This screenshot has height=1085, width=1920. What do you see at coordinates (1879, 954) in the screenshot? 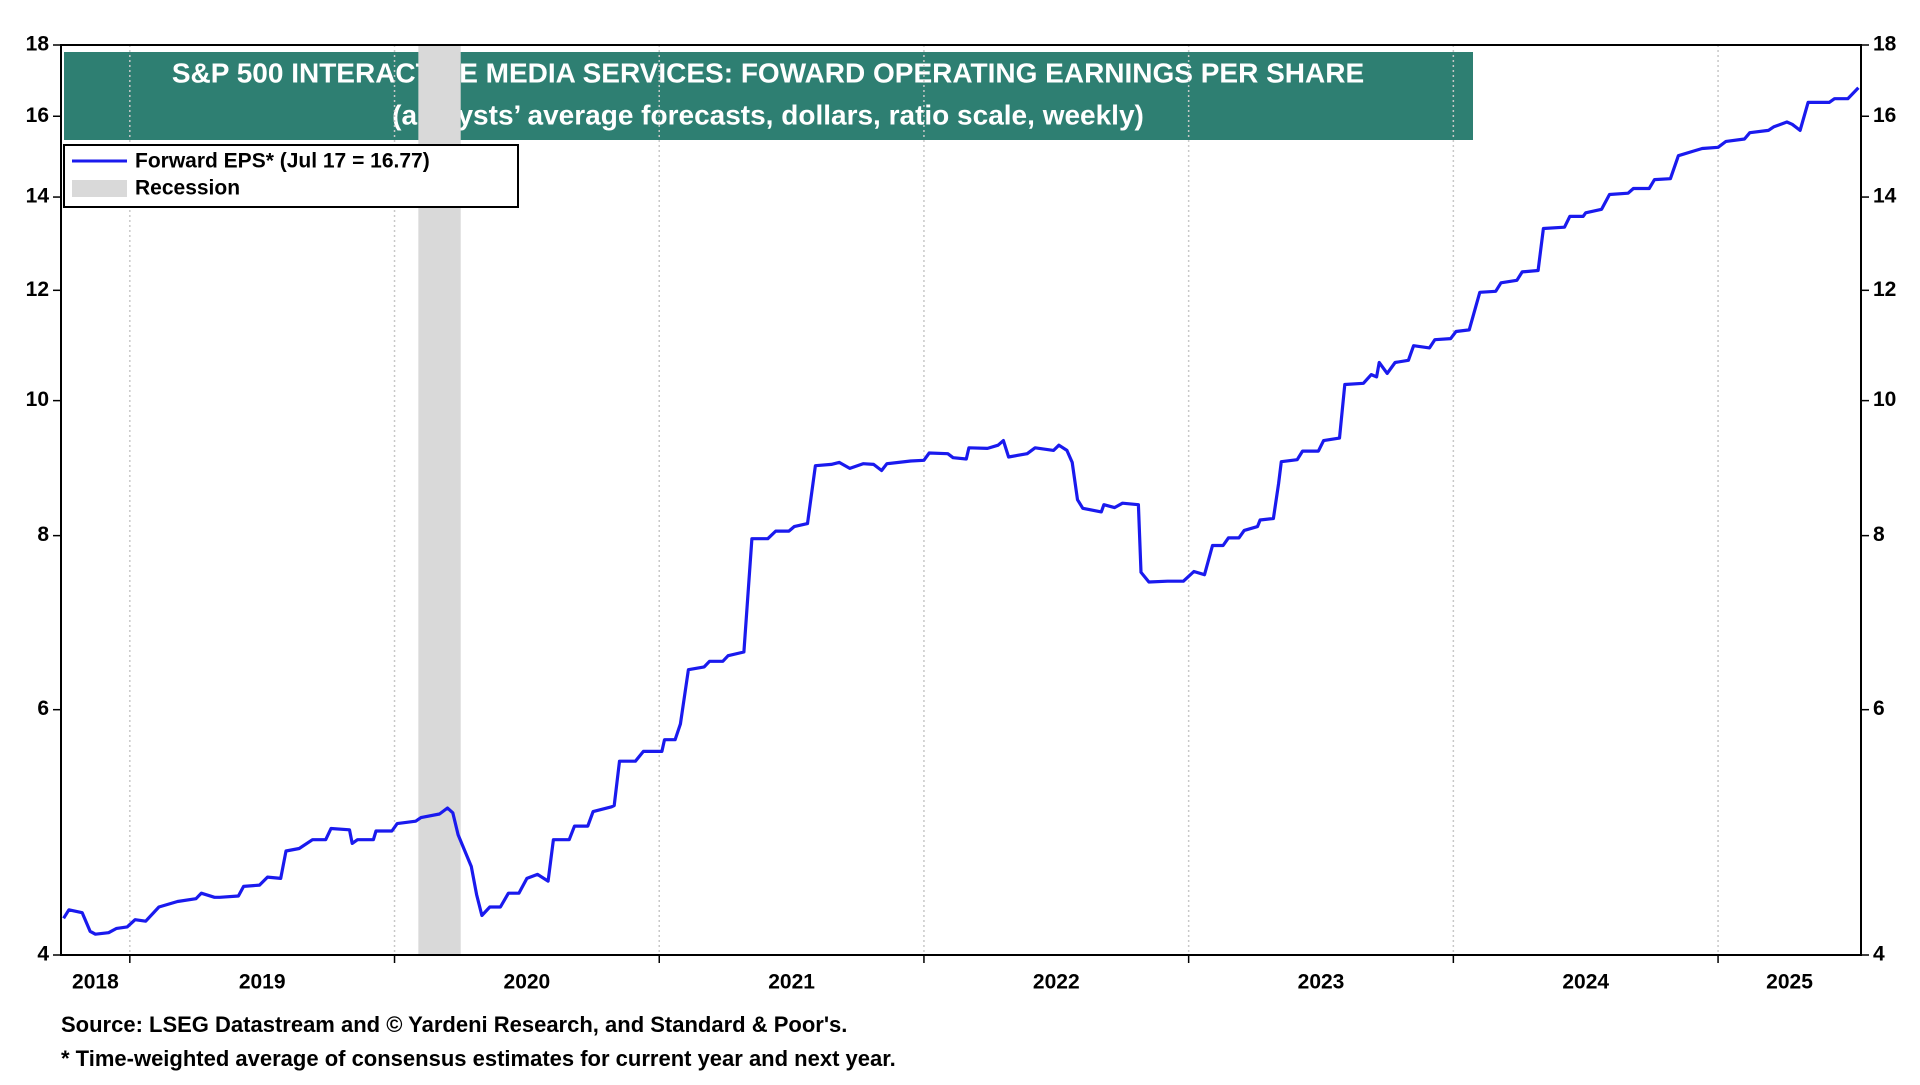
I see `y2-tick-label: 4` at bounding box center [1879, 954].